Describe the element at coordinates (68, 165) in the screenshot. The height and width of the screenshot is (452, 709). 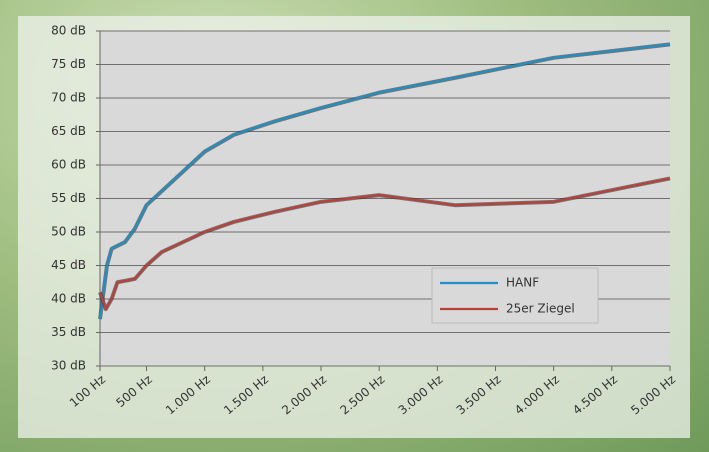
I see `y-tick-label: 60 dB` at that location.